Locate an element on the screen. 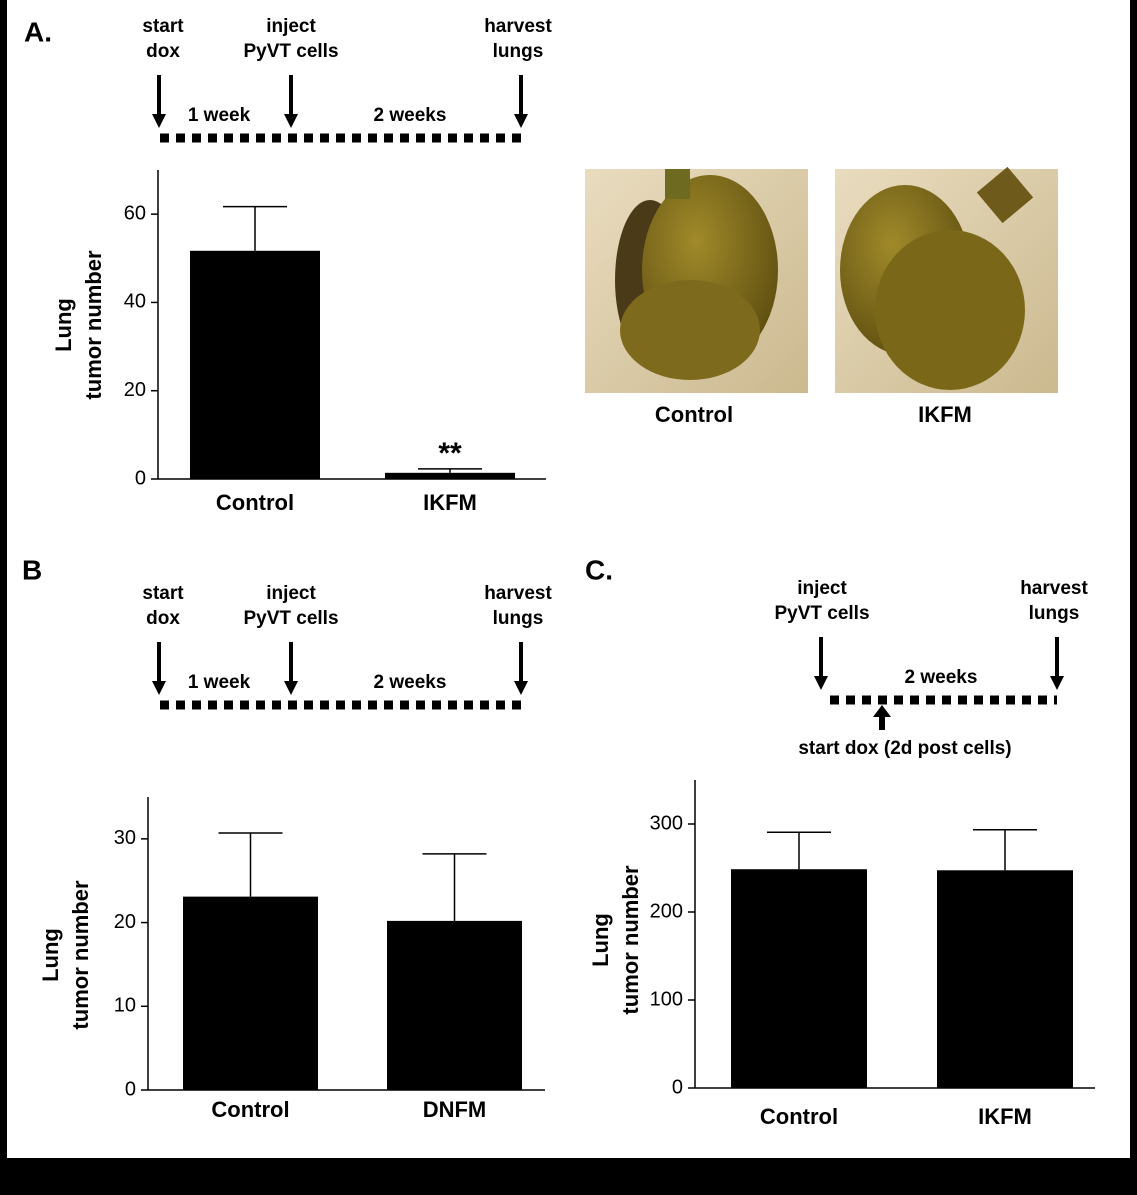 Image resolution: width=1137 pixels, height=1195 pixels. photo-label: IKFM is located at coordinates (945, 414).